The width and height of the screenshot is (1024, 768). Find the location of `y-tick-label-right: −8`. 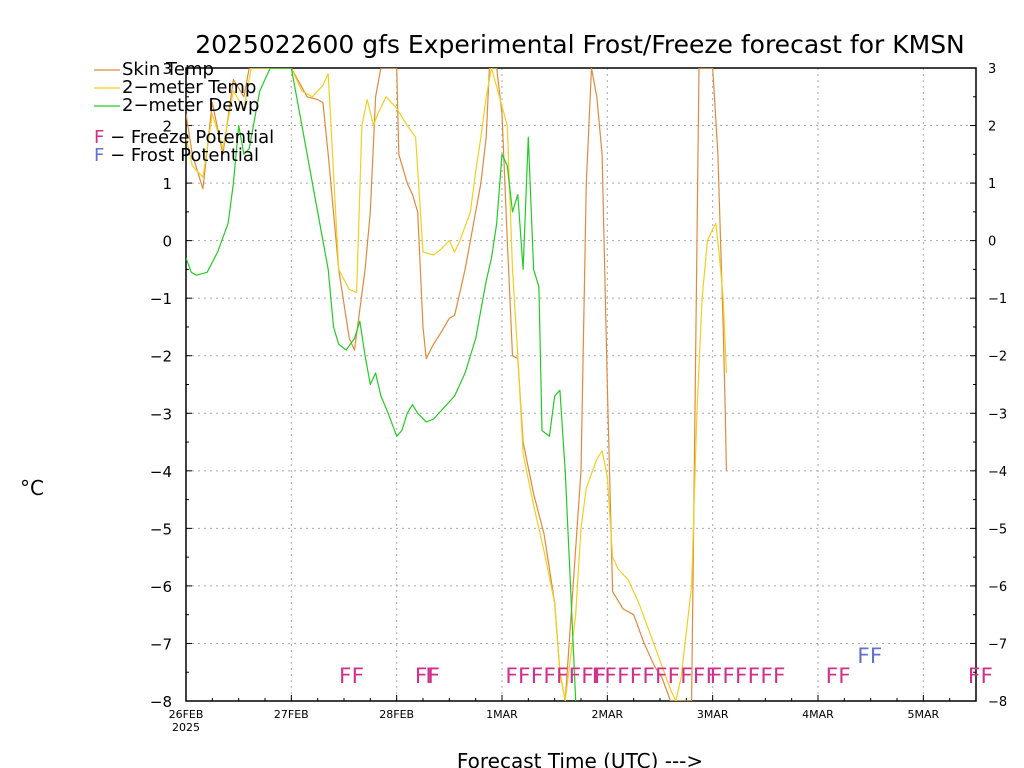

y-tick-label-right: −8 is located at coordinates (997, 702).